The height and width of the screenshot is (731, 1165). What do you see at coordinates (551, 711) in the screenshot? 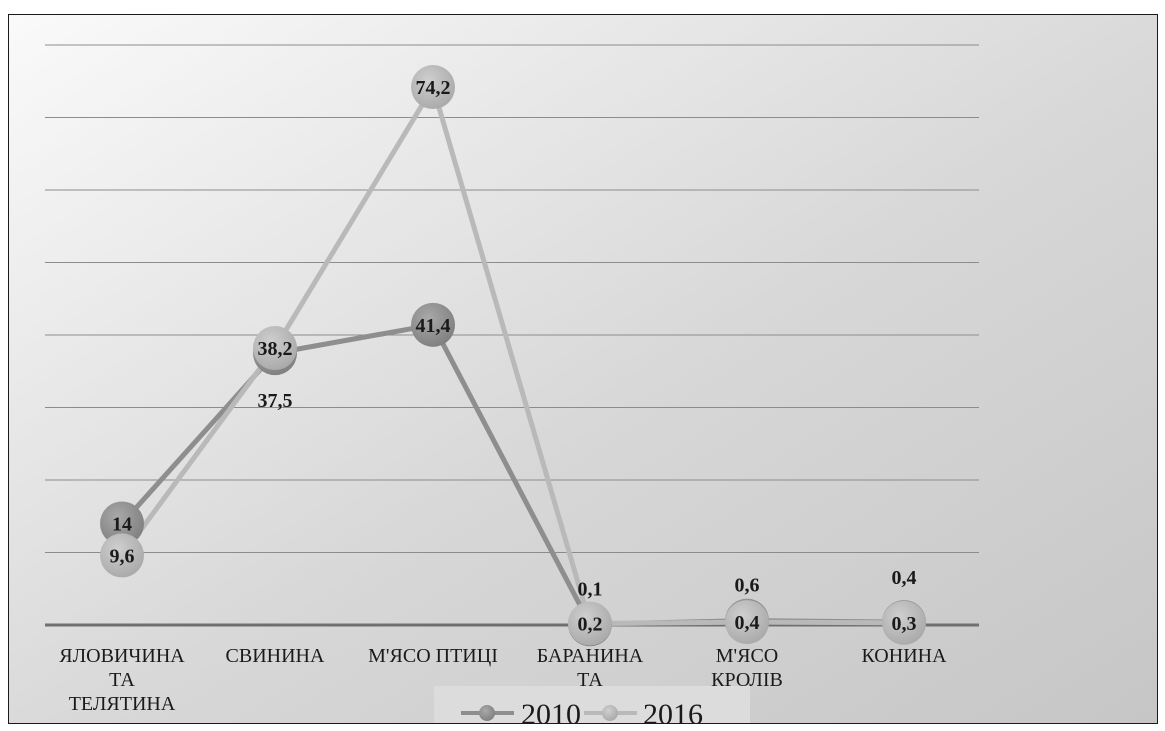
I see `legend-label-2010: 2010` at bounding box center [551, 711].